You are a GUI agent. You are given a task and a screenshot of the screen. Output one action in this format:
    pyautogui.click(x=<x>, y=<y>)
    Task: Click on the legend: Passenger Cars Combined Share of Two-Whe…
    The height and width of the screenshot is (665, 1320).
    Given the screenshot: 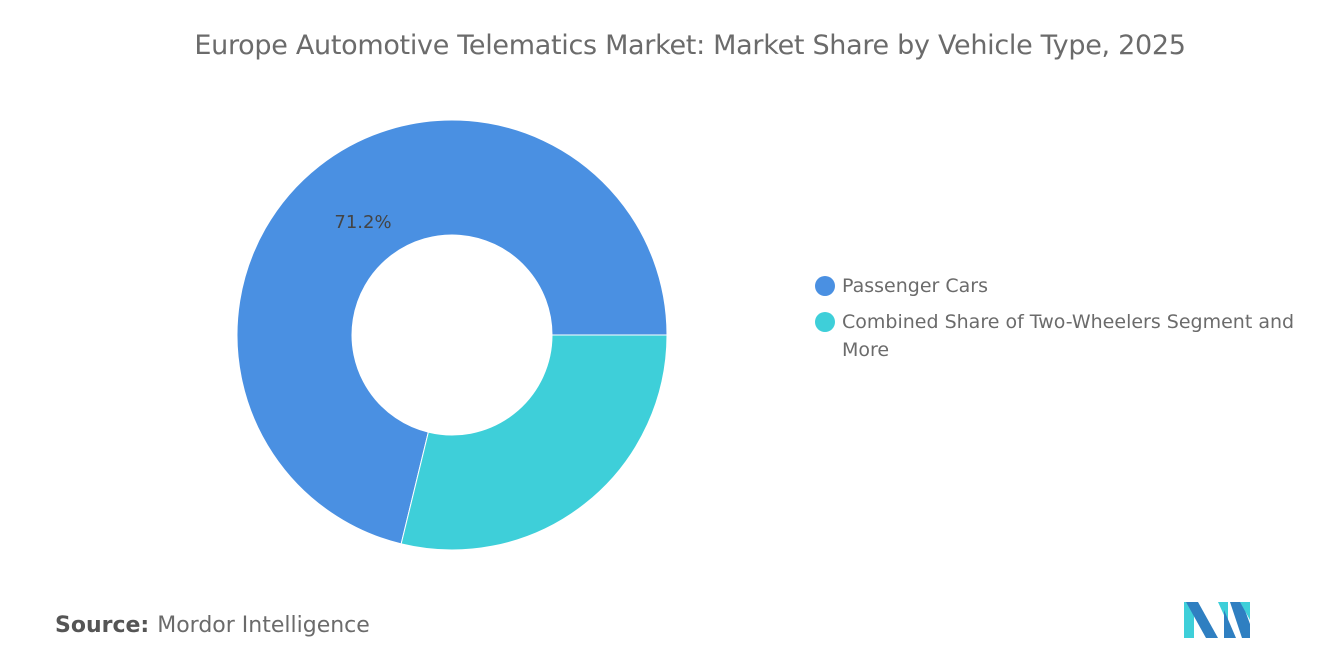 What is the action you would take?
    pyautogui.click(x=1055, y=322)
    